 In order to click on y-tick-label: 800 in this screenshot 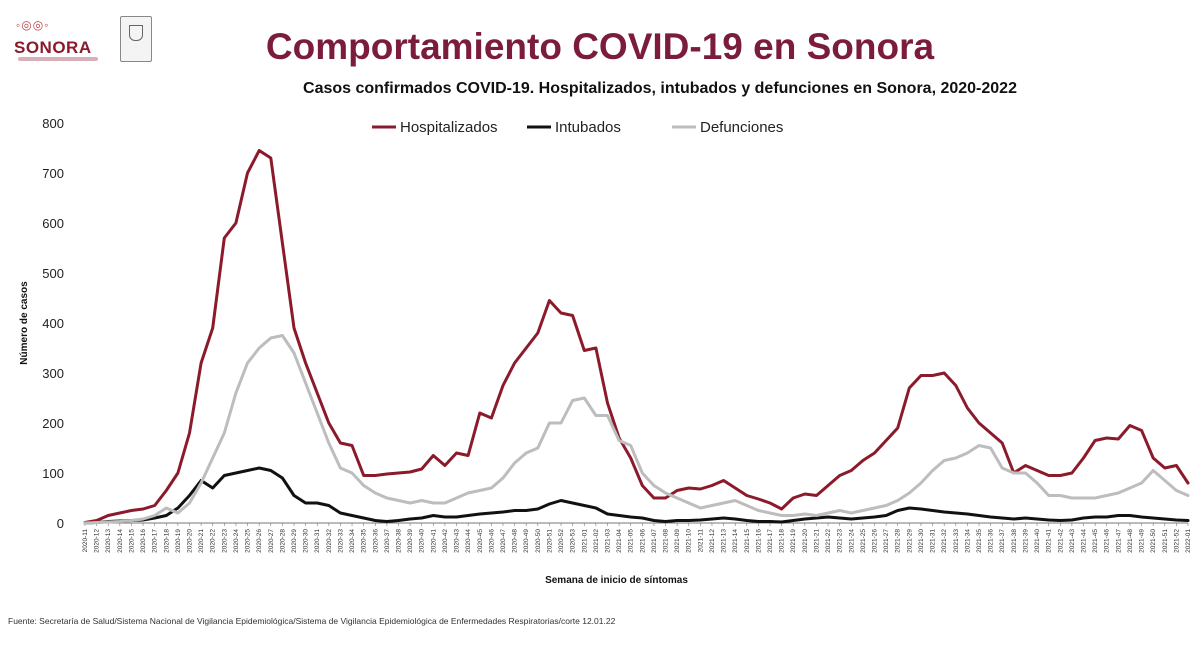, I will do `click(53, 123)`.